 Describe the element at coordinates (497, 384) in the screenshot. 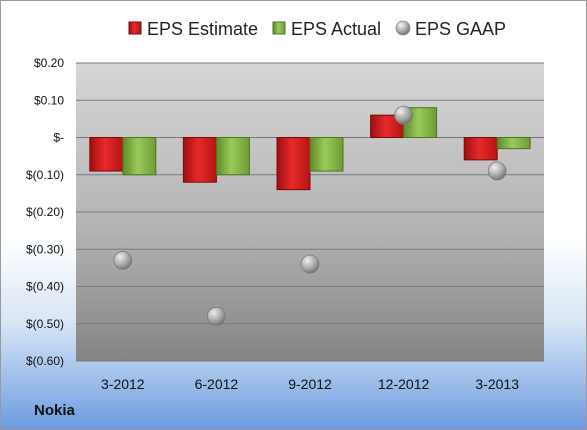

I see `x-category-label: 3-2013` at that location.